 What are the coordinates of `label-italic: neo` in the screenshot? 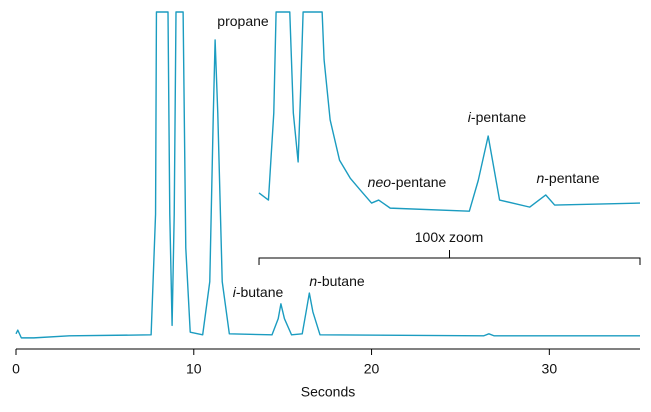 It's located at (380, 182).